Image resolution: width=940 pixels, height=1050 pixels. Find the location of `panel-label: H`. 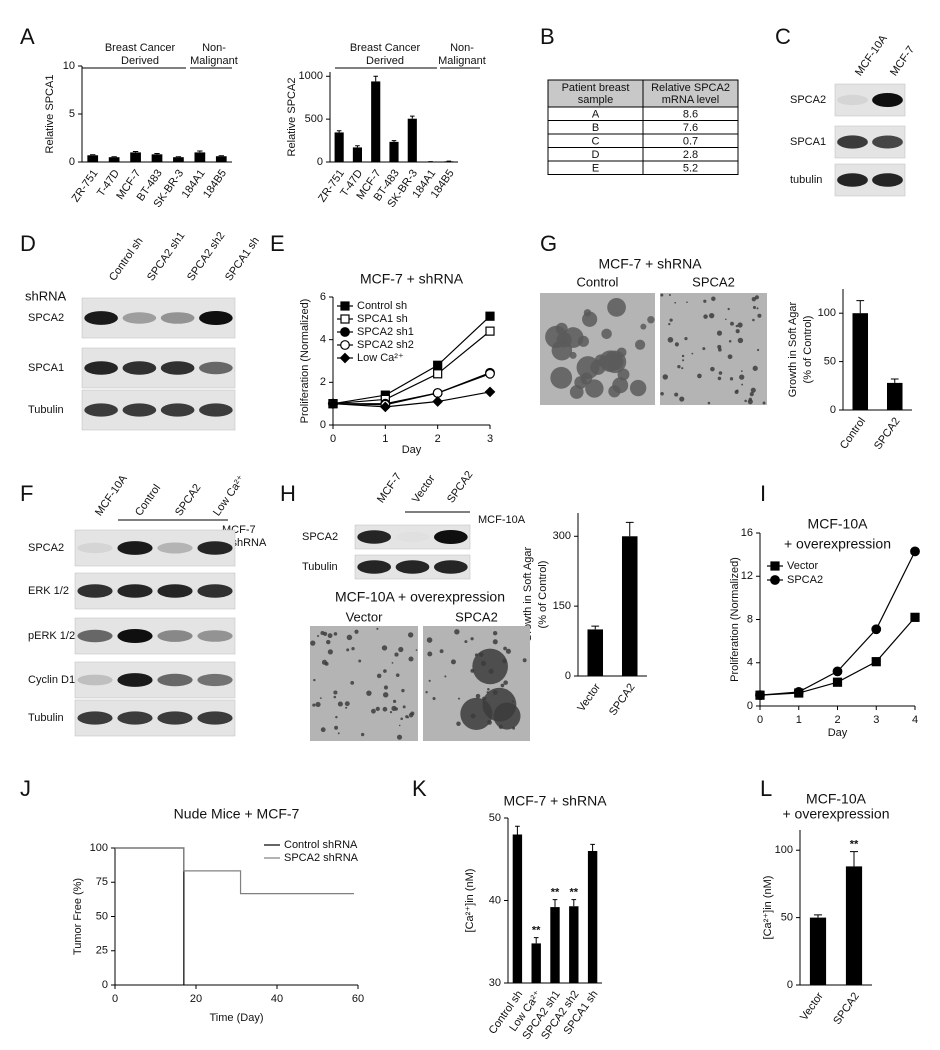

panel-label: H is located at coordinates (288, 493).